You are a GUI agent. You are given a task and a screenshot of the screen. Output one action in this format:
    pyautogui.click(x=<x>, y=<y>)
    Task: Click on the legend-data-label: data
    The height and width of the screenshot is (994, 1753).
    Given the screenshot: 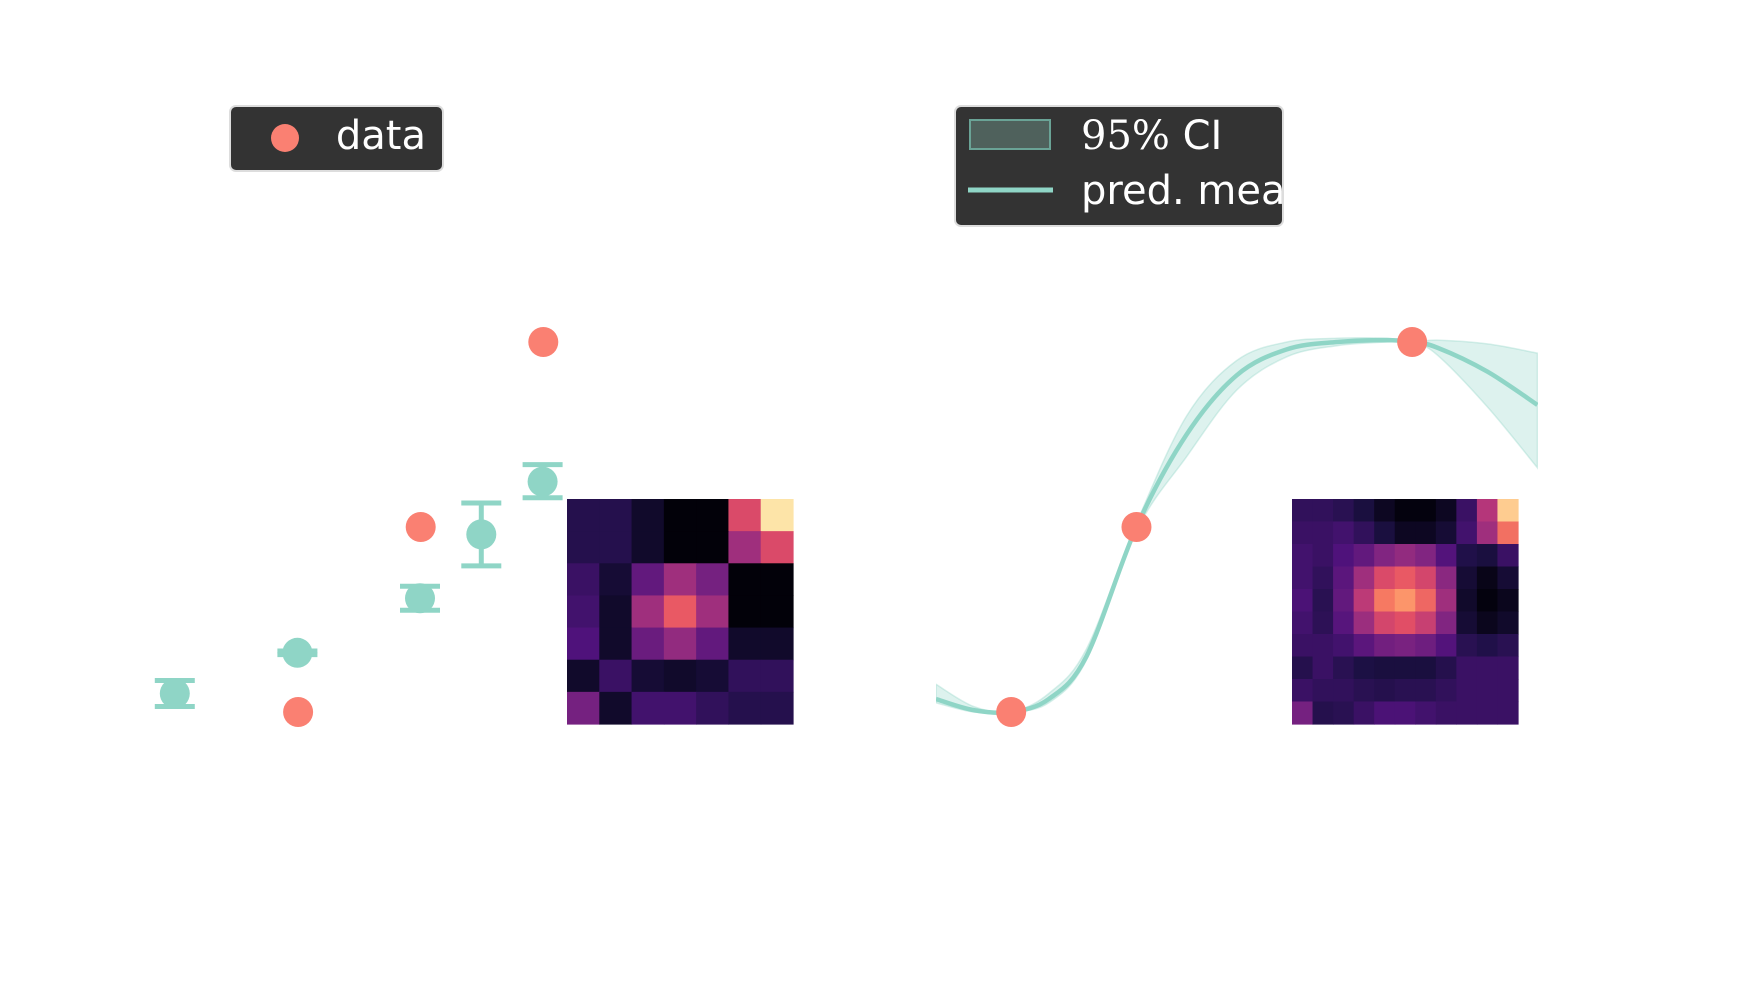 What is the action you would take?
    pyautogui.click(x=381, y=136)
    